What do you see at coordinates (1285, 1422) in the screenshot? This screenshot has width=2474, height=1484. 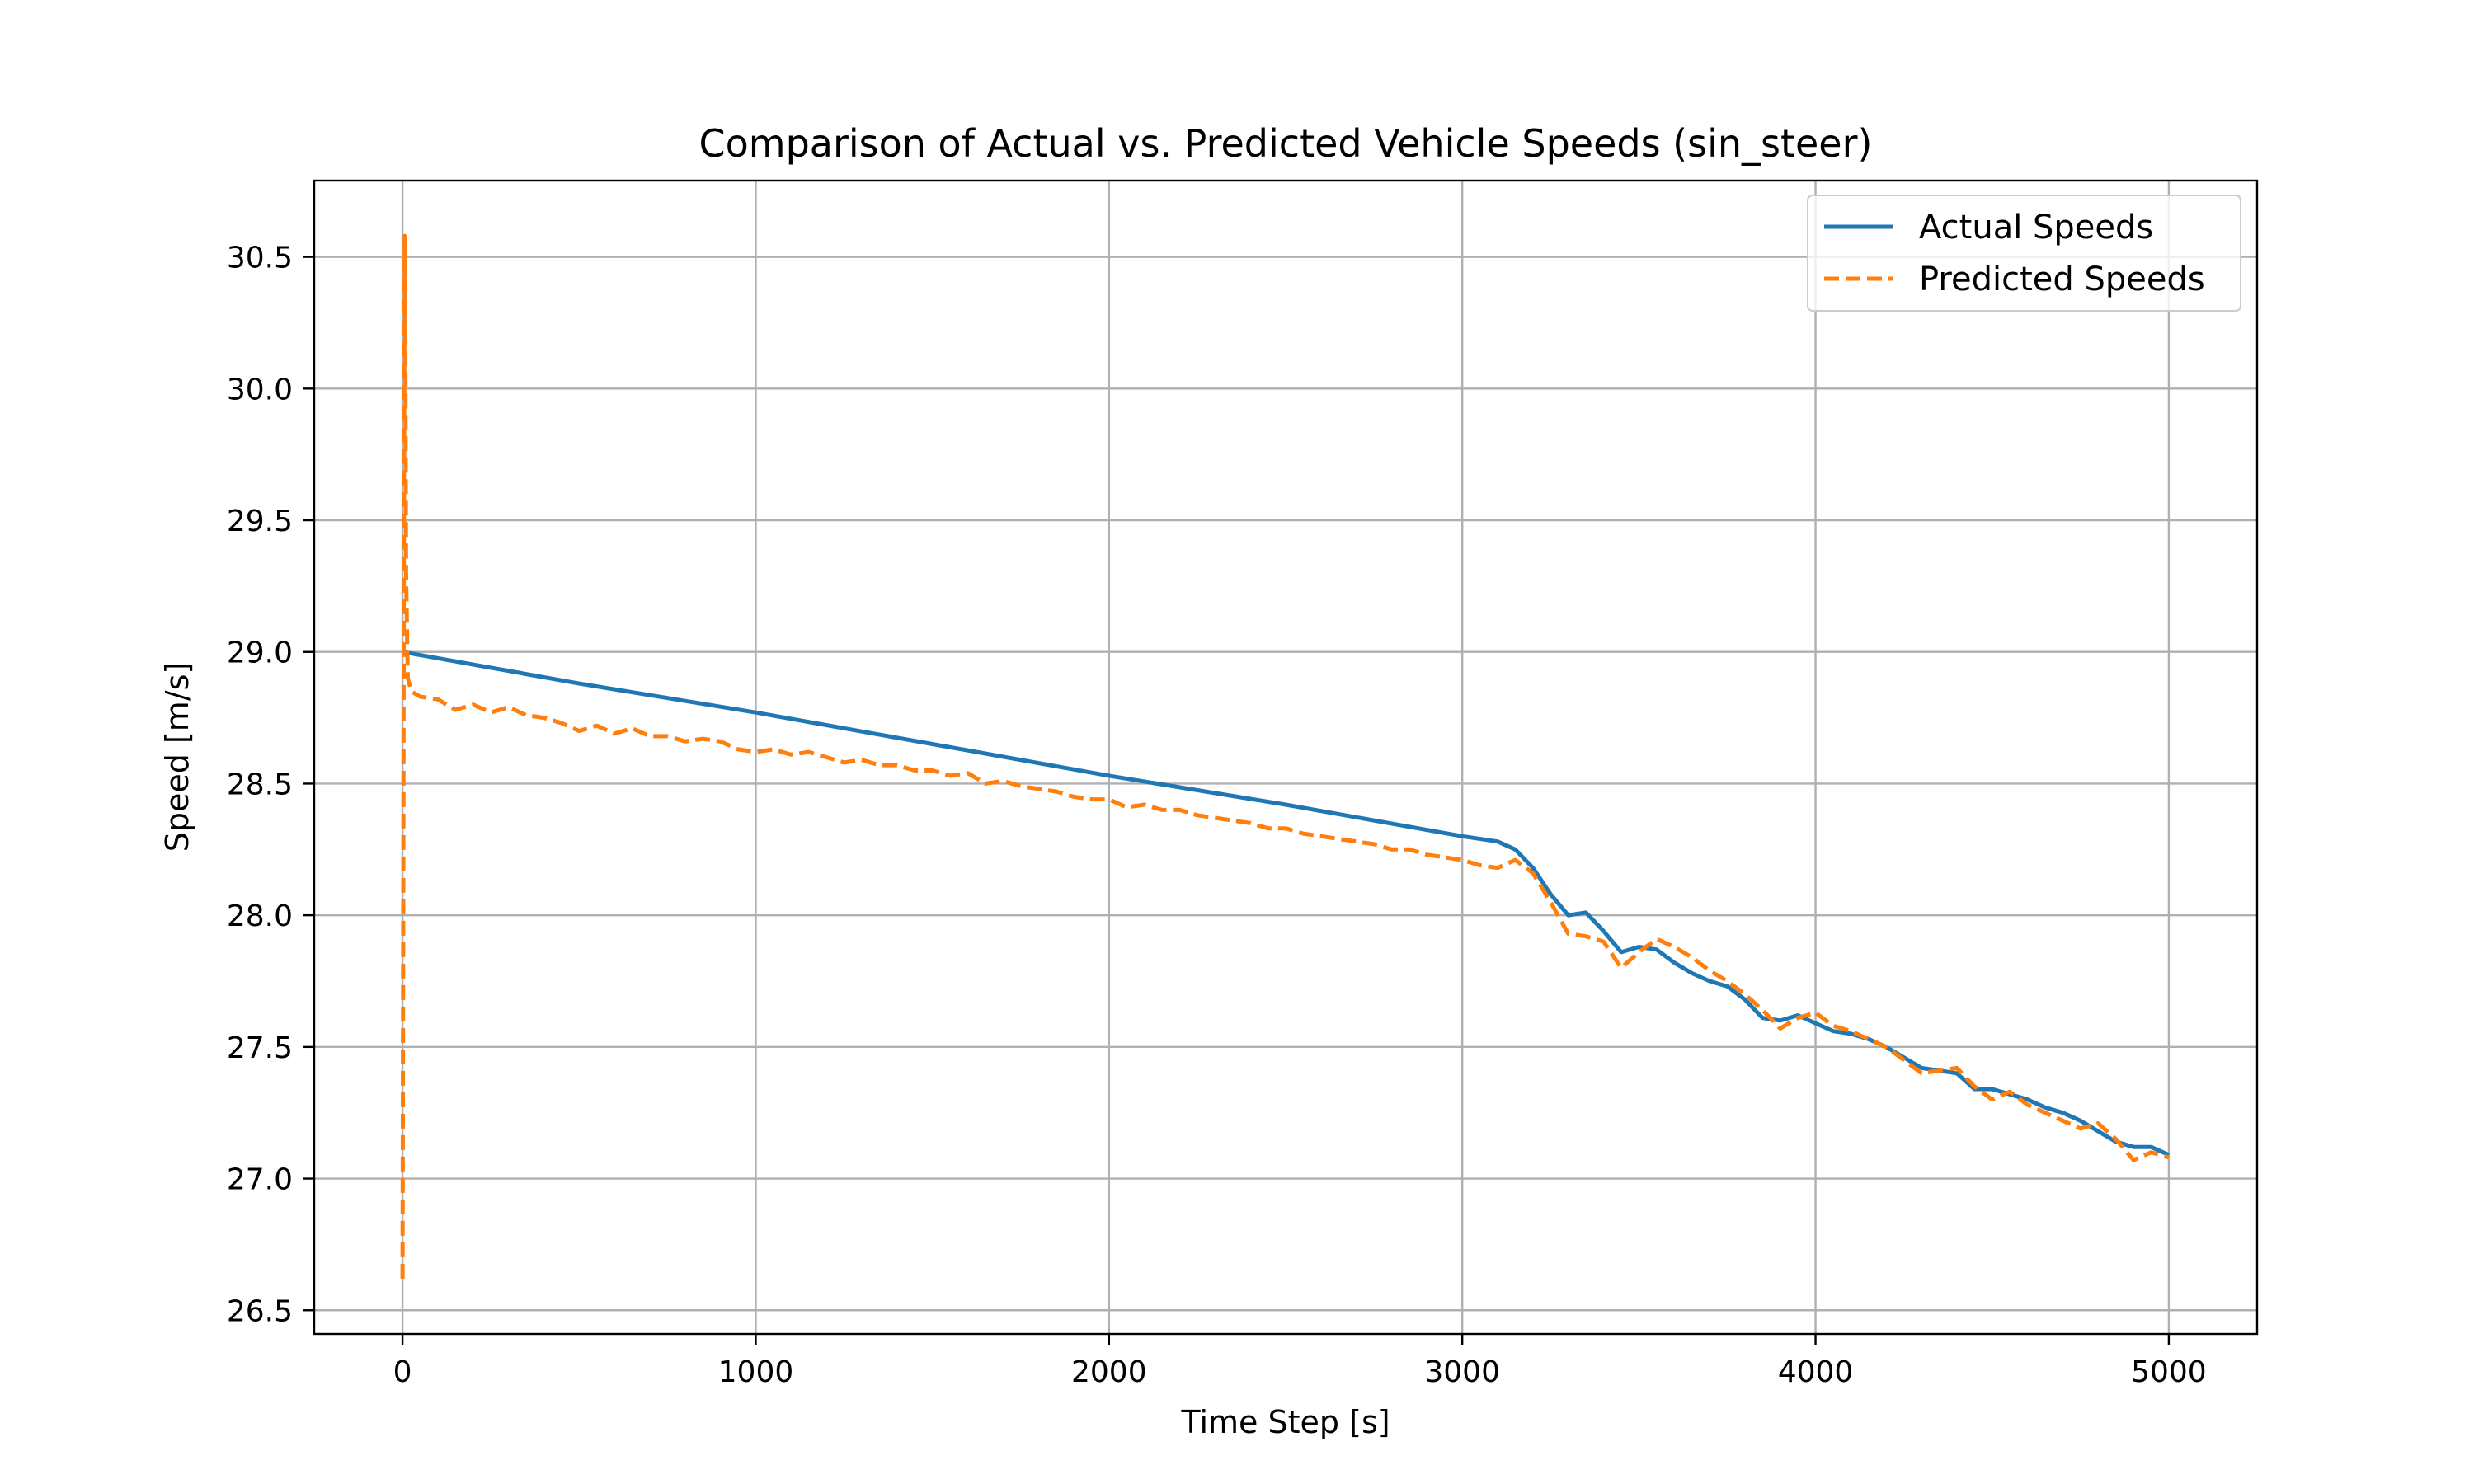 I see `x-axis-label: Time Step [s]` at bounding box center [1285, 1422].